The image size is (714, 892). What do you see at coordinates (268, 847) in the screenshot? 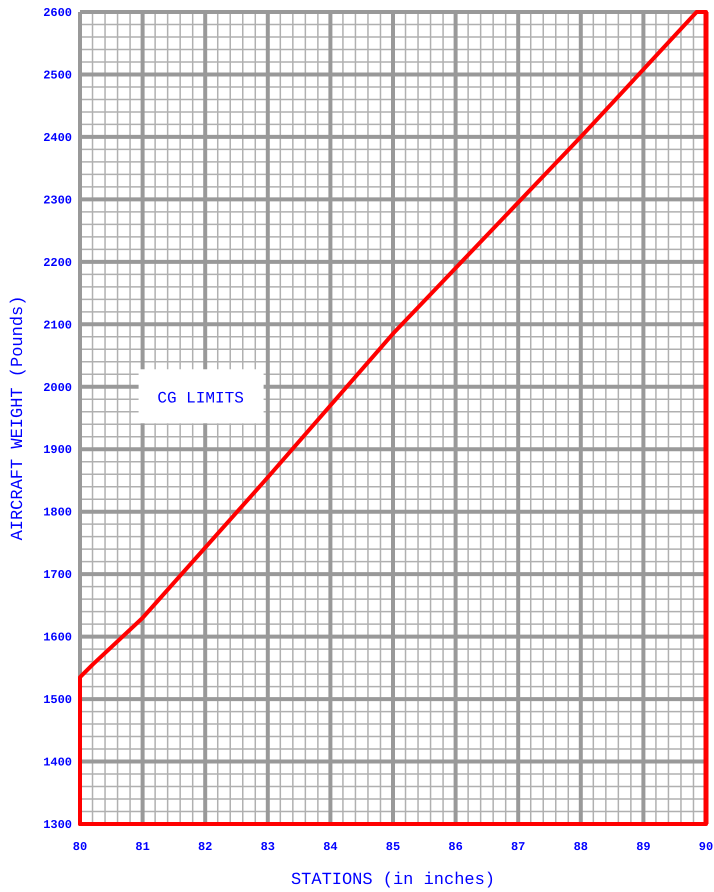
I see `x-tick-label: 83` at bounding box center [268, 847].